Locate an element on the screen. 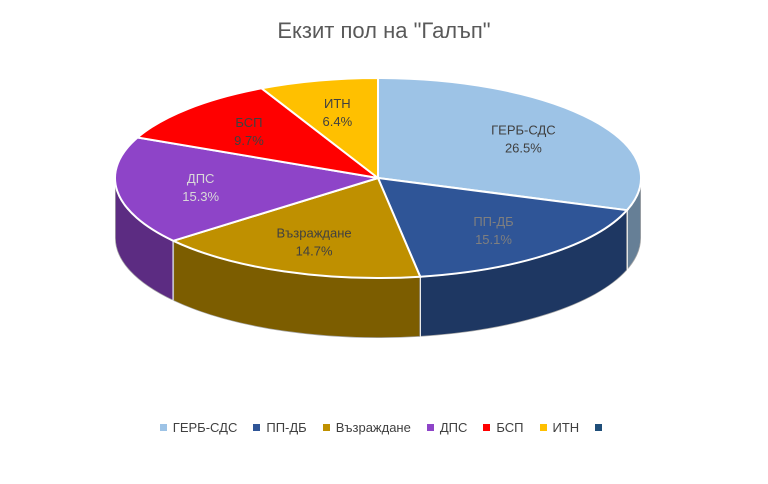 This screenshot has width=768, height=484. slice-value-2: 14.7% is located at coordinates (314, 251).